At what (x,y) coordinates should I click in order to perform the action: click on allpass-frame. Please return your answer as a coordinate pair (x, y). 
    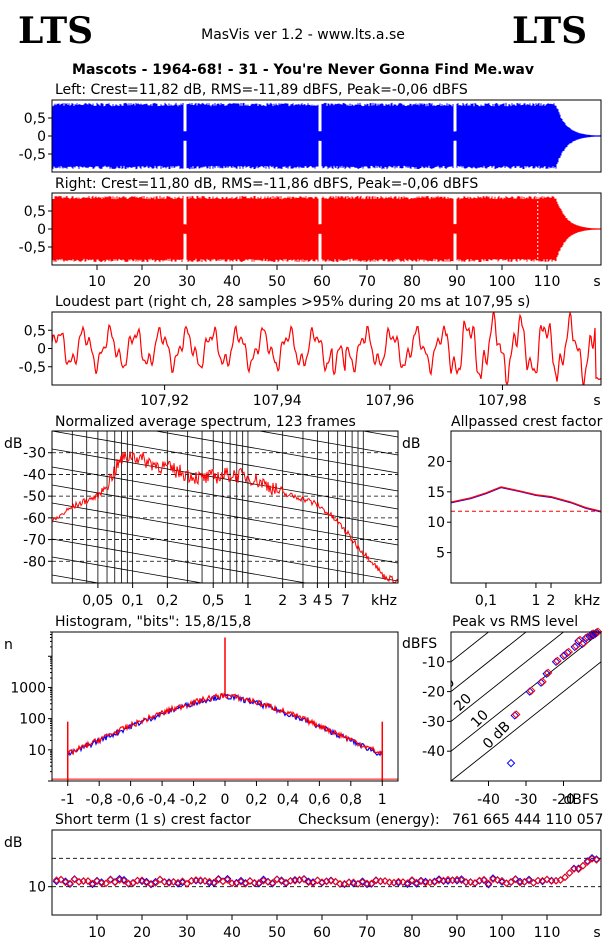
    Looking at the image, I should click on (526, 507).